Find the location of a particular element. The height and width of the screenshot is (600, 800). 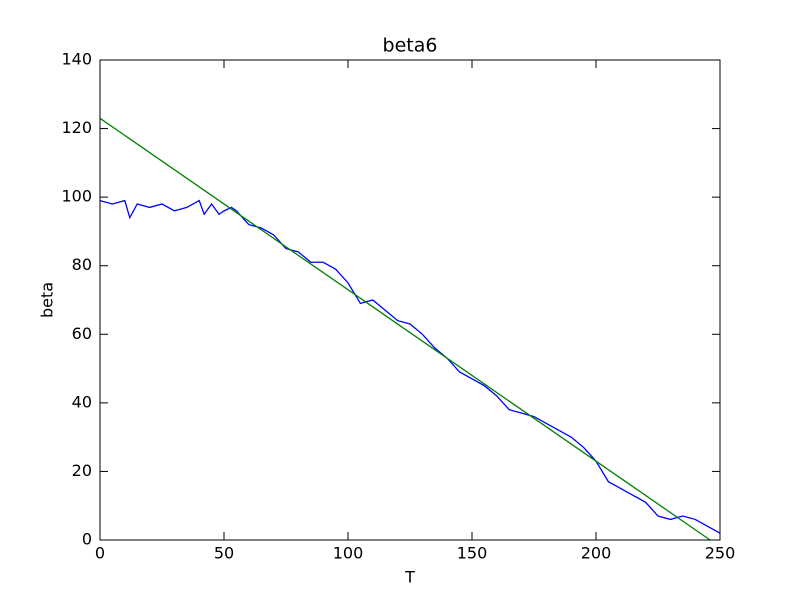

y-tick-label: 100 is located at coordinates (76, 196).